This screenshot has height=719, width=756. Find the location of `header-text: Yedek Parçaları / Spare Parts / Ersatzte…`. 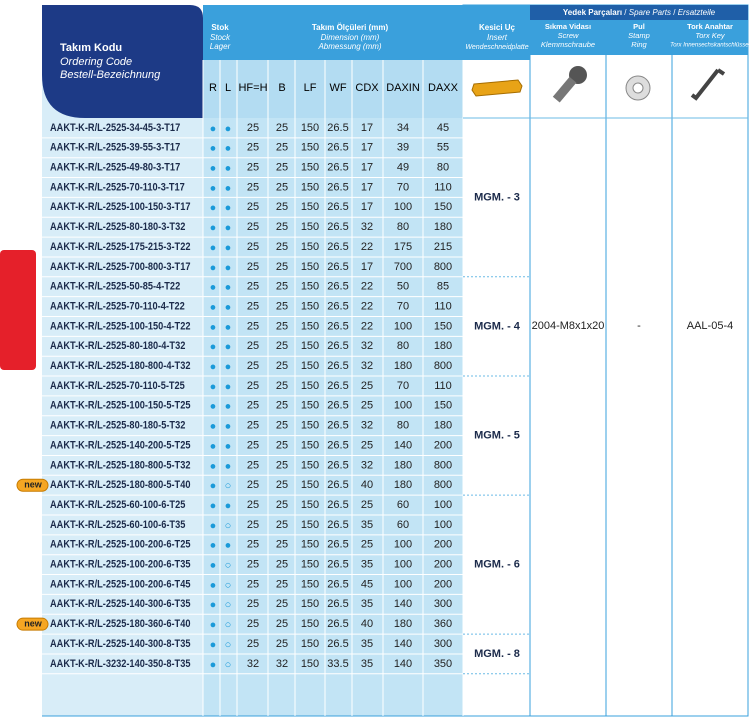

header-text: Yedek Parçaları / Spare Parts / Ersatzte… is located at coordinates (639, 12).